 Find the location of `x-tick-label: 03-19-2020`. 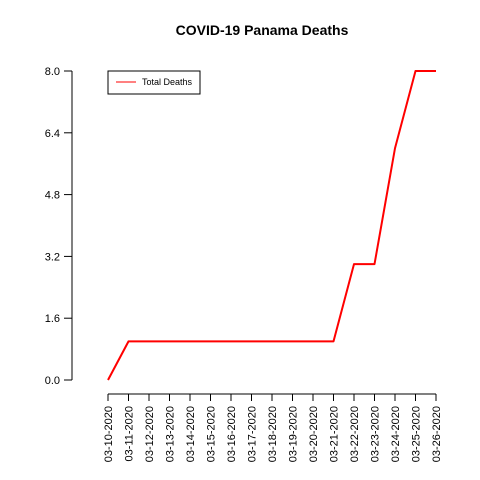

x-tick-label: 03-19-2020 is located at coordinates (294, 434).